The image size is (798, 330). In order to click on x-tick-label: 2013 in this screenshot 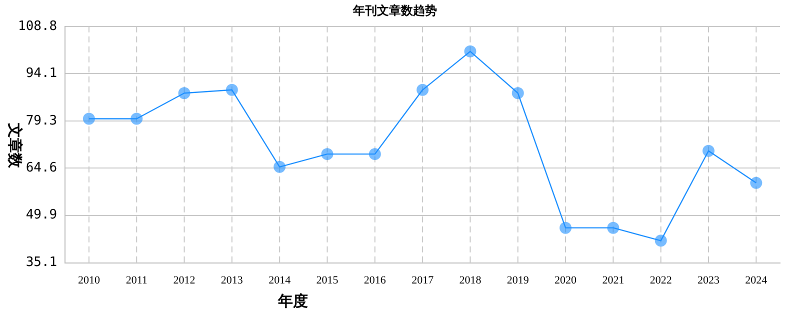, I will do `click(232, 280)`.